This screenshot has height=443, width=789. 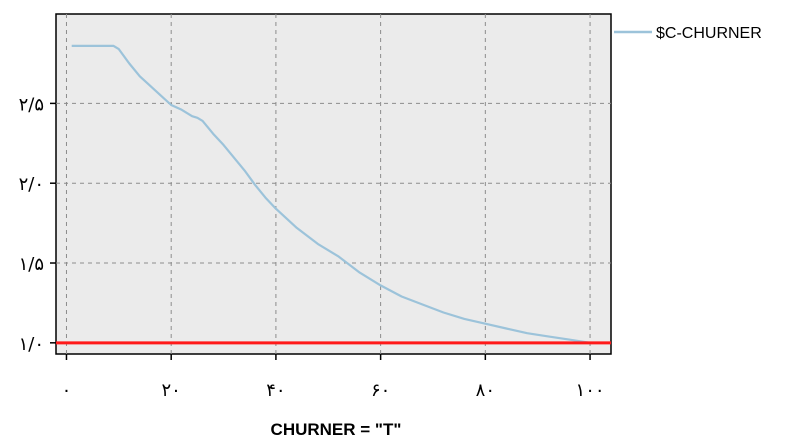 I want to click on x-tick-label-3: ۶۰, so click(x=380, y=390).